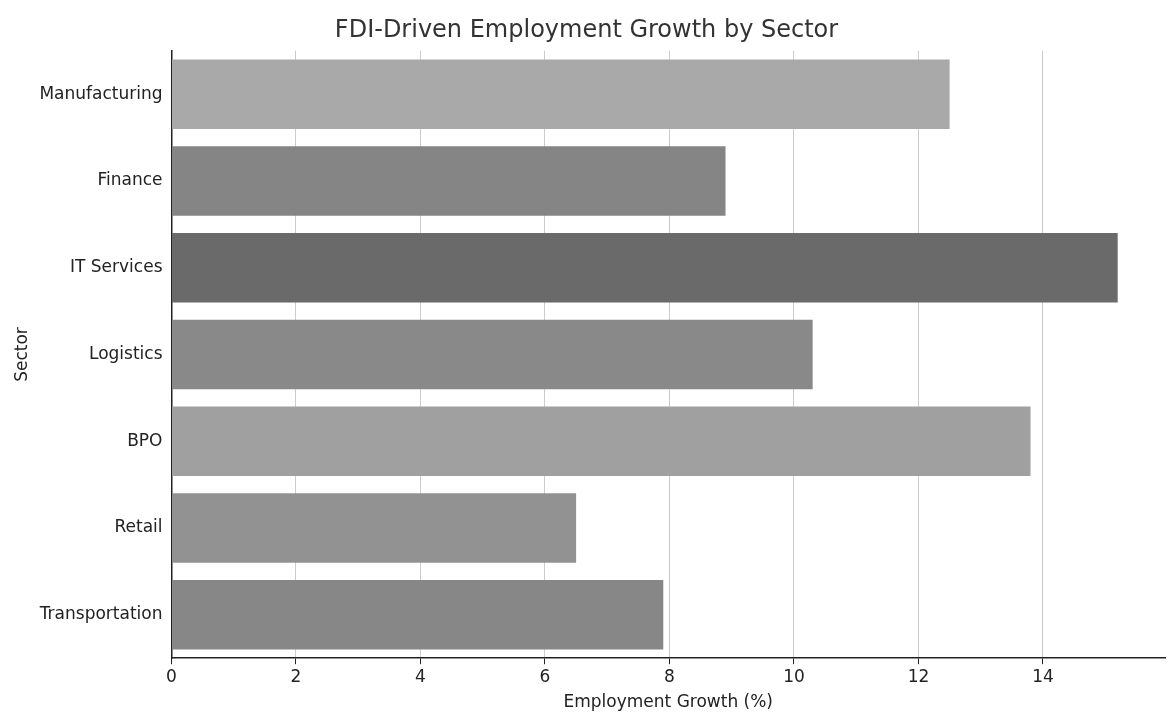 This screenshot has height=721, width=1169. I want to click on y-tick-label: Logistics, so click(125, 352).